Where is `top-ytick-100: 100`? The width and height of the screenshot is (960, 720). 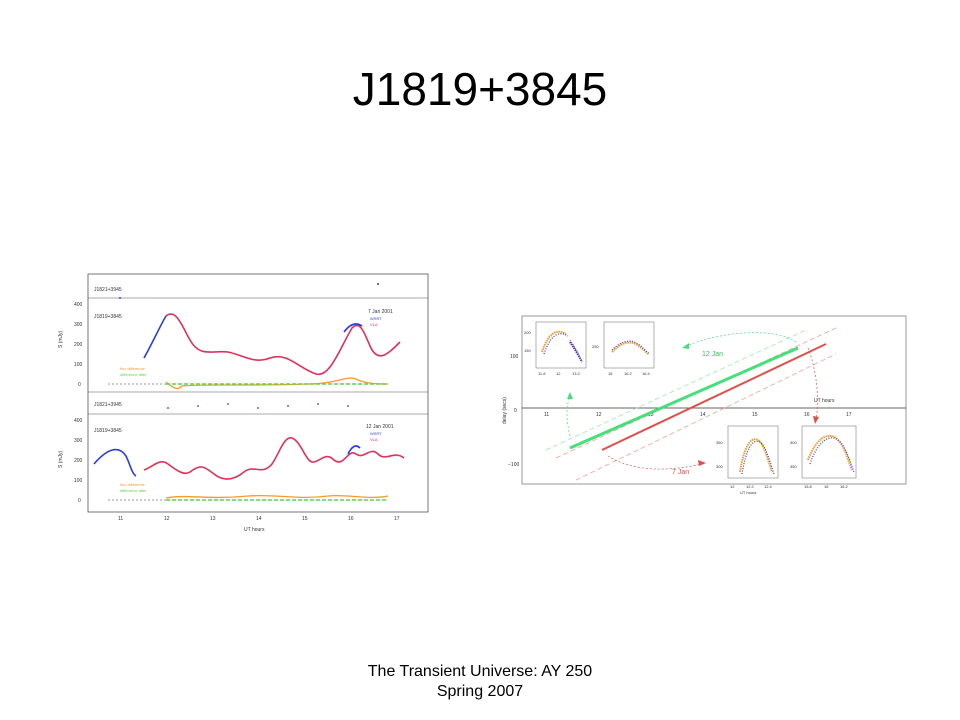 top-ytick-100: 100 is located at coordinates (78, 365).